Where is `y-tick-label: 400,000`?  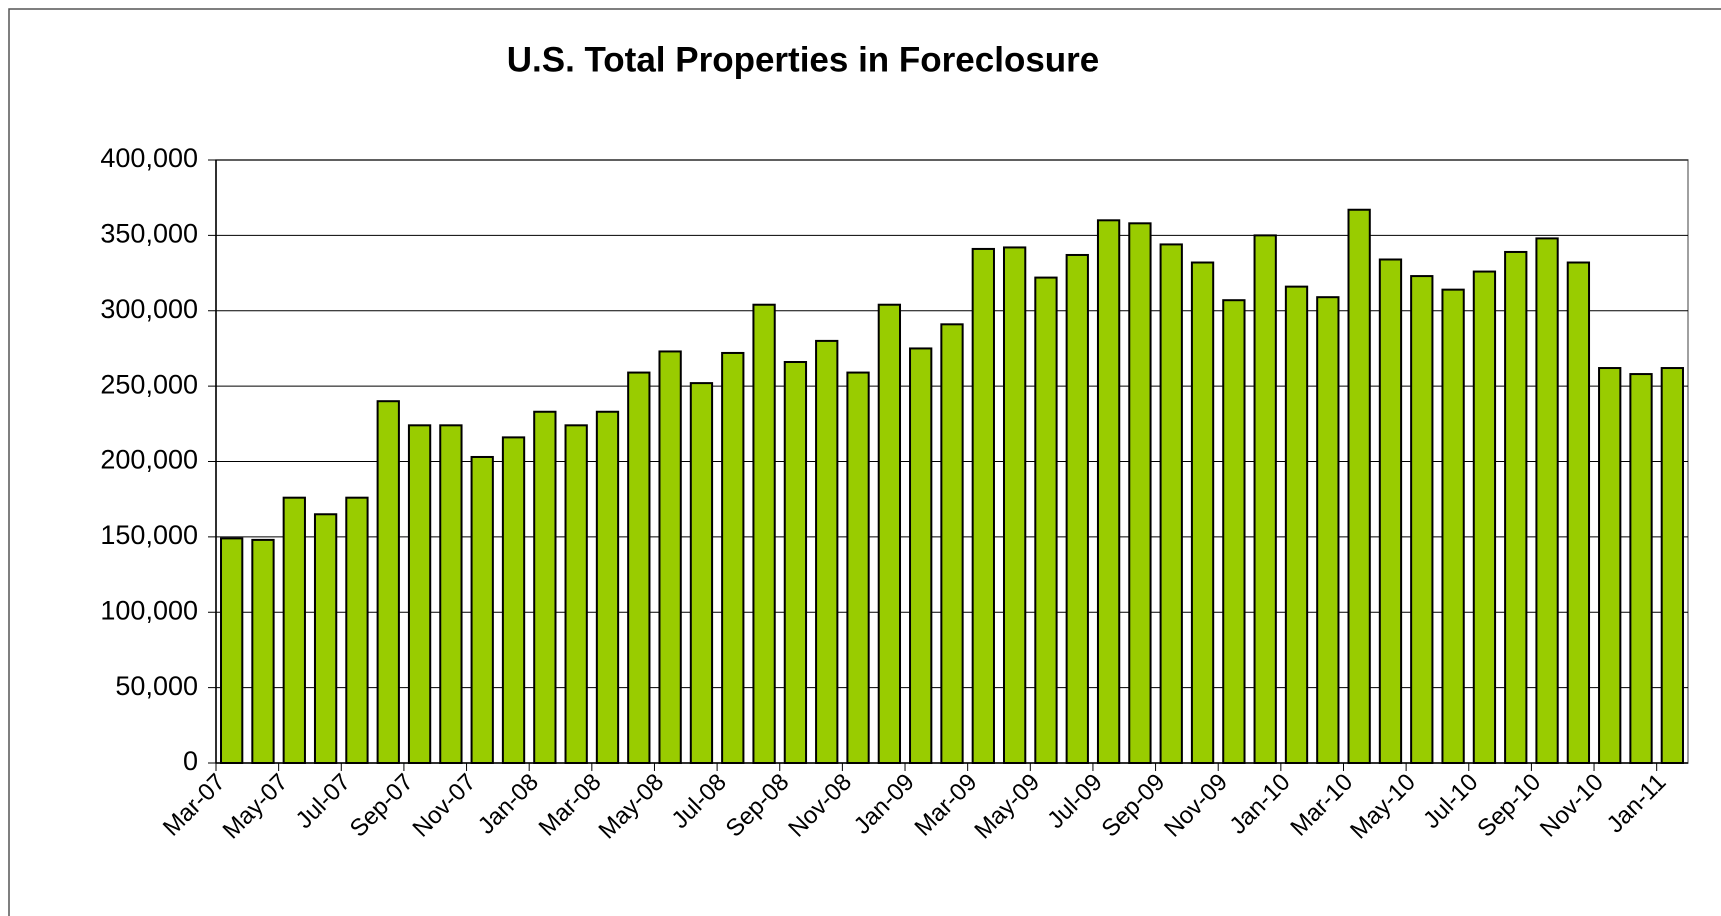 y-tick-label: 400,000 is located at coordinates (149, 158).